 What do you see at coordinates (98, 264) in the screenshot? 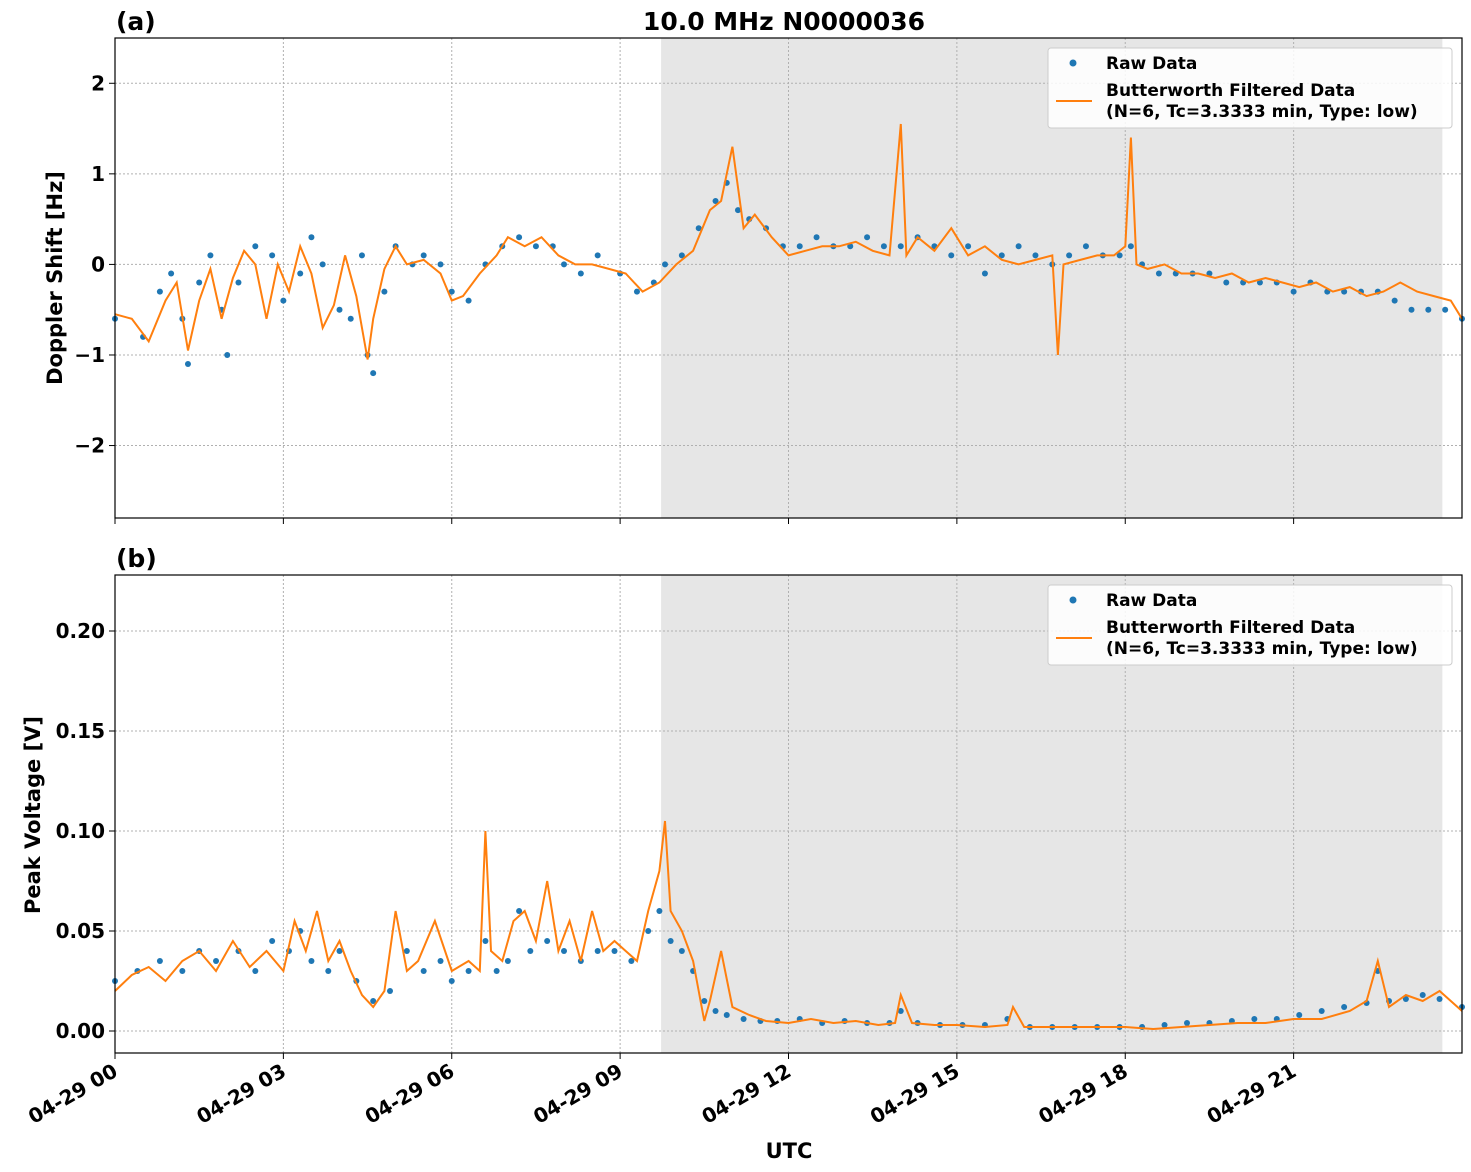
I see `y-tick-label: 0` at bounding box center [98, 264].